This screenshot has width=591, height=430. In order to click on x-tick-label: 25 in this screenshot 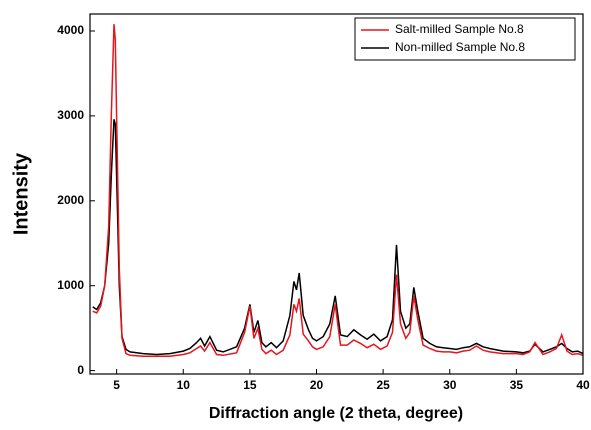, I will do `click(383, 385)`.